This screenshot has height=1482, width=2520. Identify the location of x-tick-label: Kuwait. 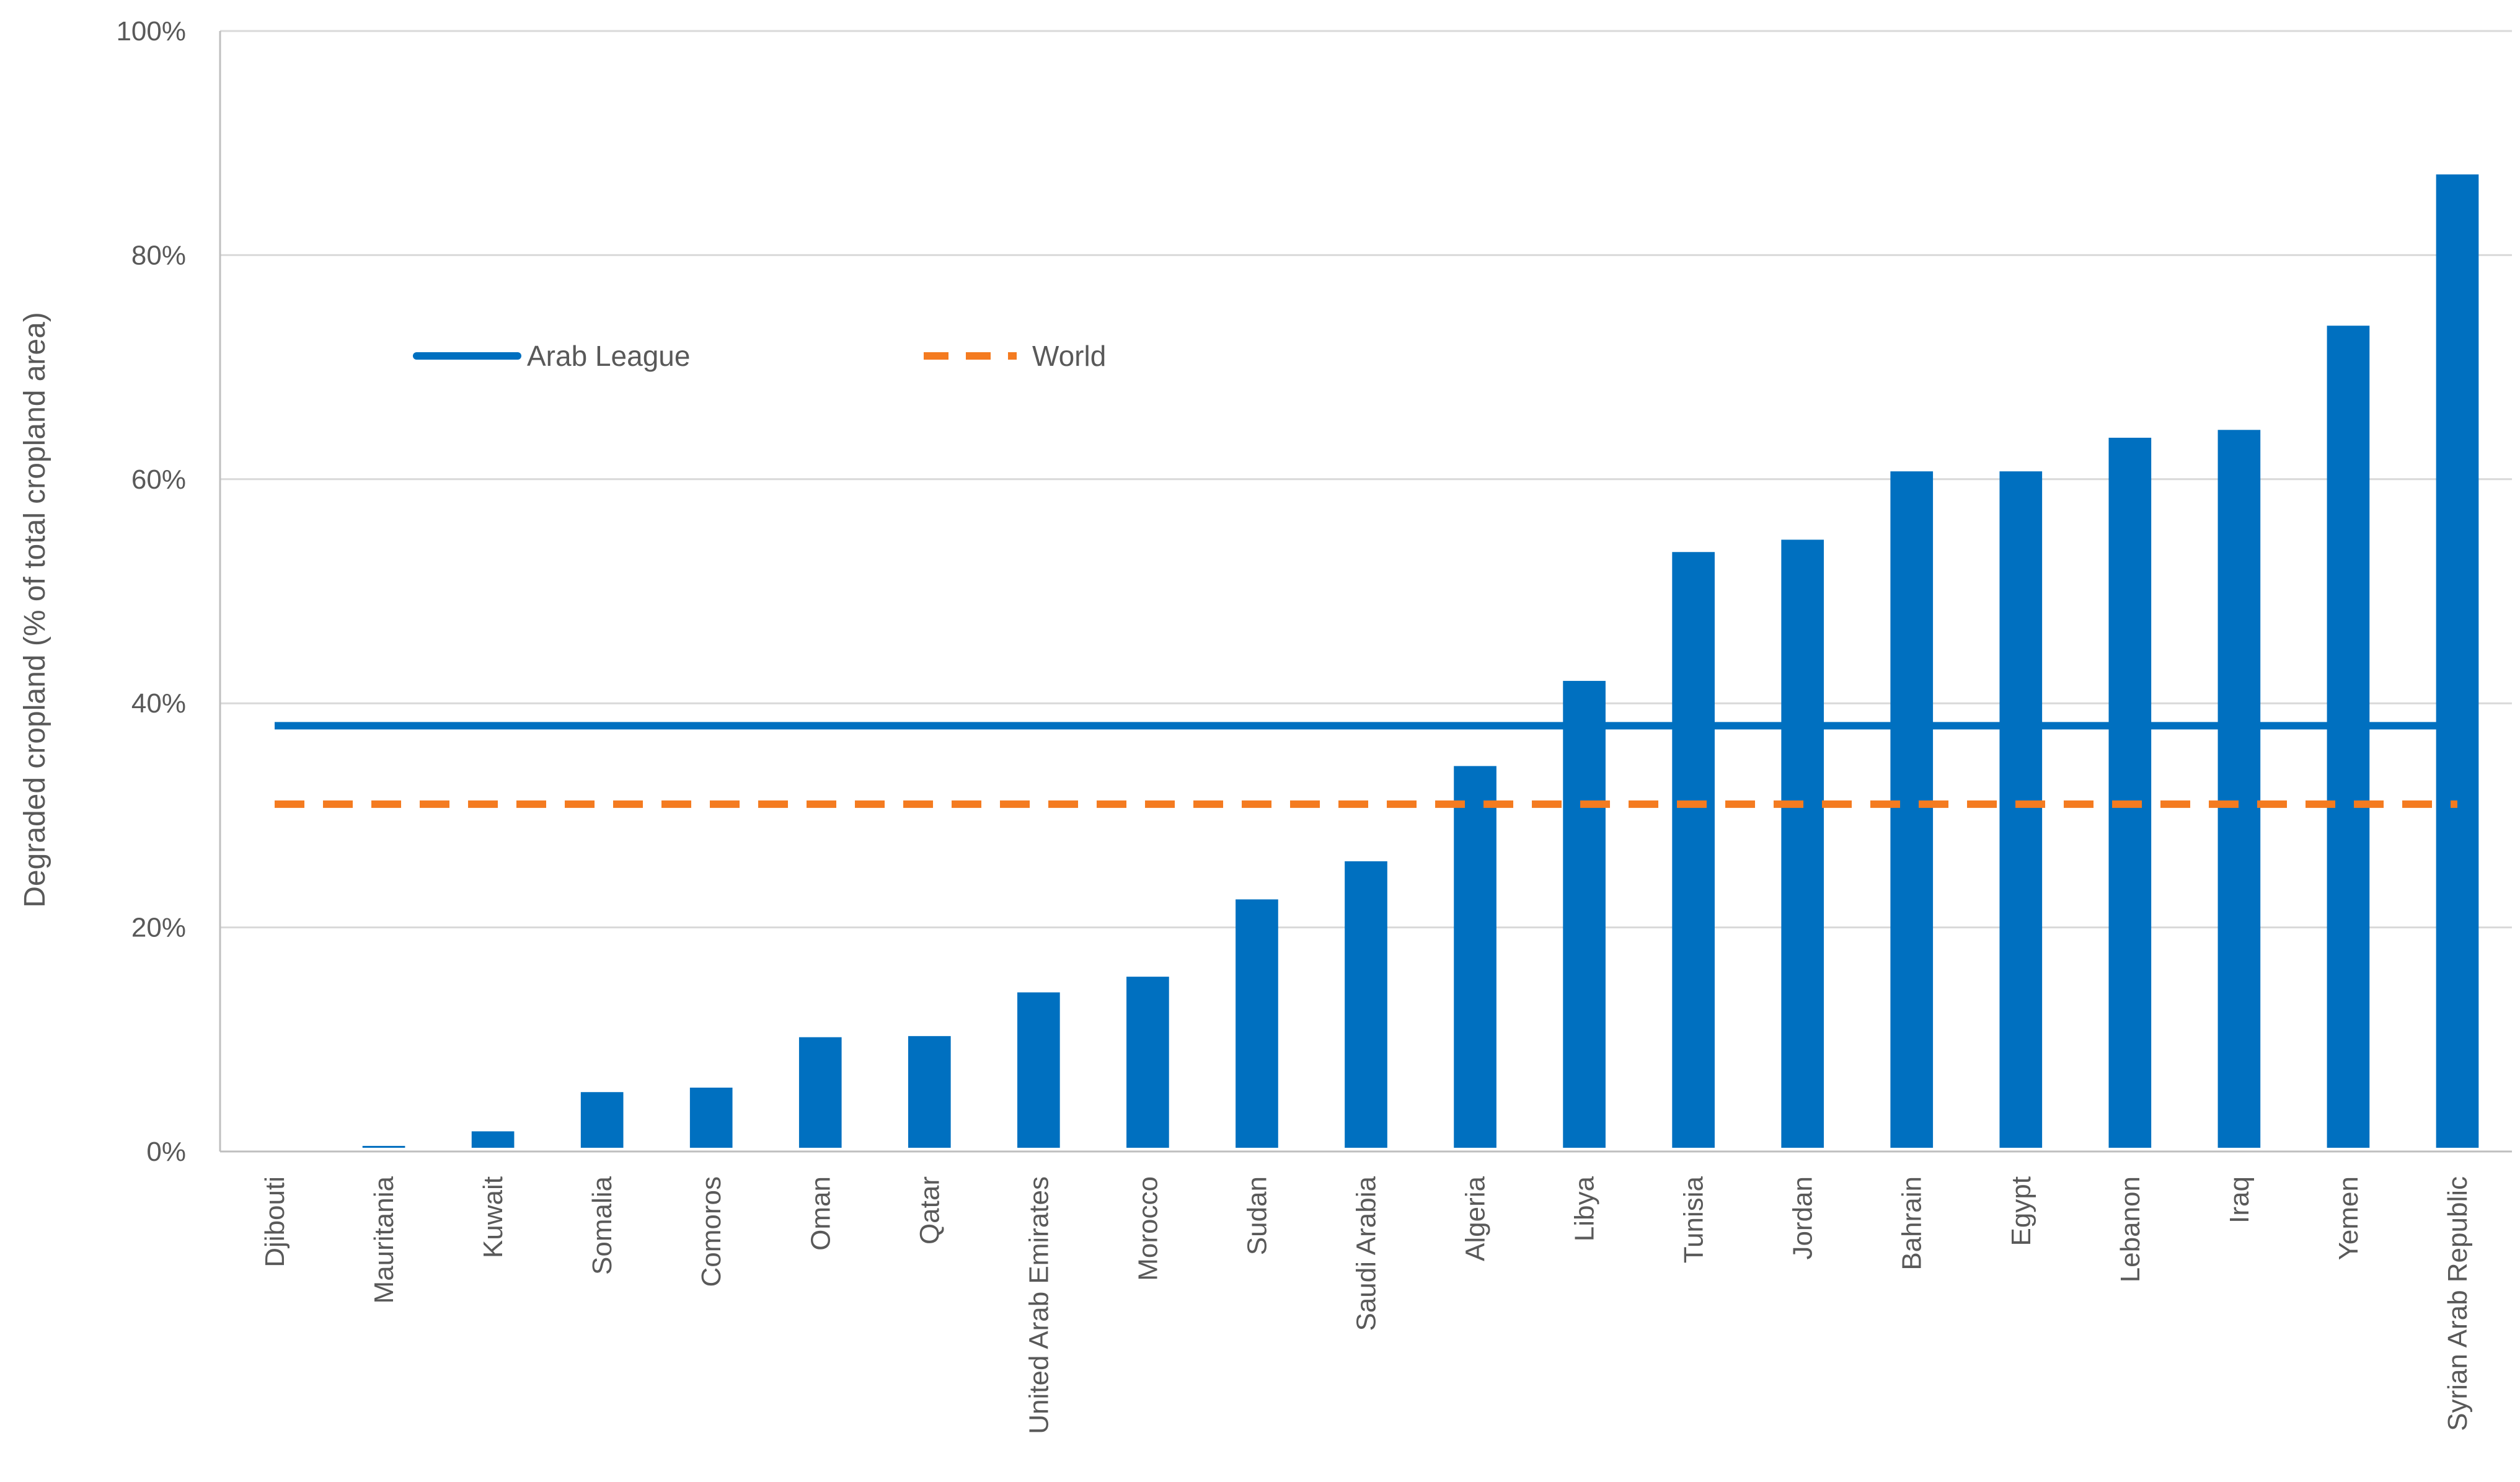
(493, 1217).